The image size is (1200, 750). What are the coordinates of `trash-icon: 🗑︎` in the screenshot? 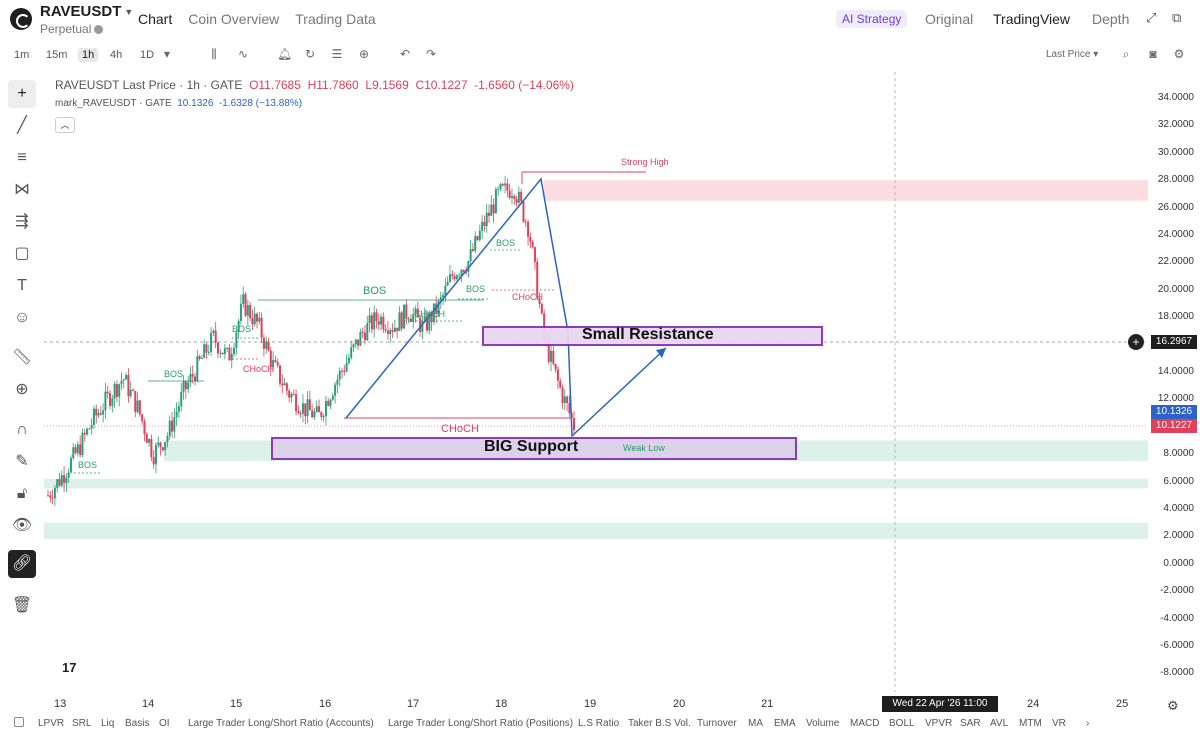 It's located at (22, 605).